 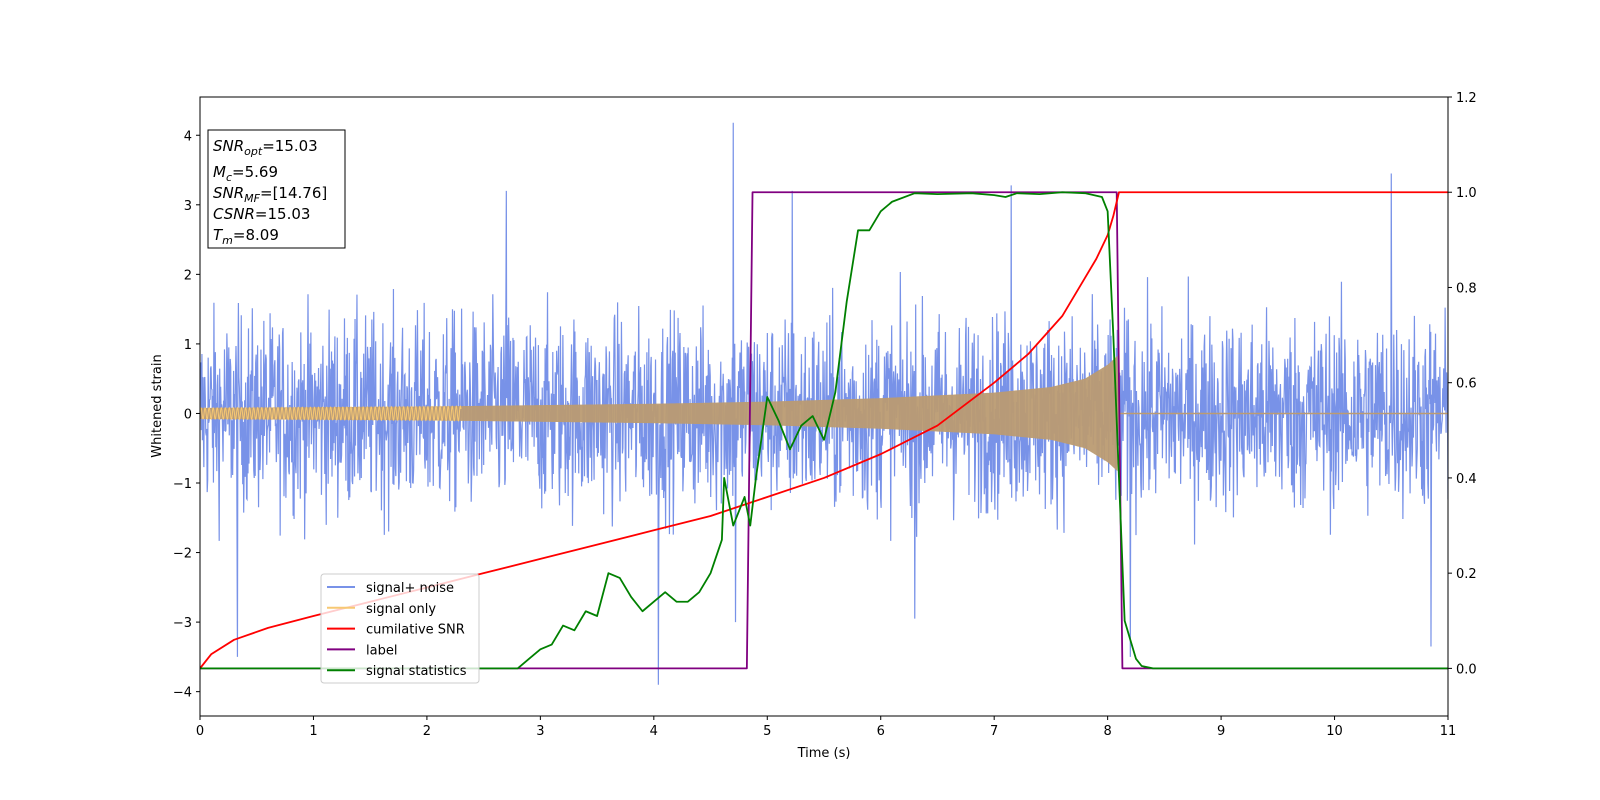 I want to click on y-left-tick-label: 4, so click(x=188, y=136).